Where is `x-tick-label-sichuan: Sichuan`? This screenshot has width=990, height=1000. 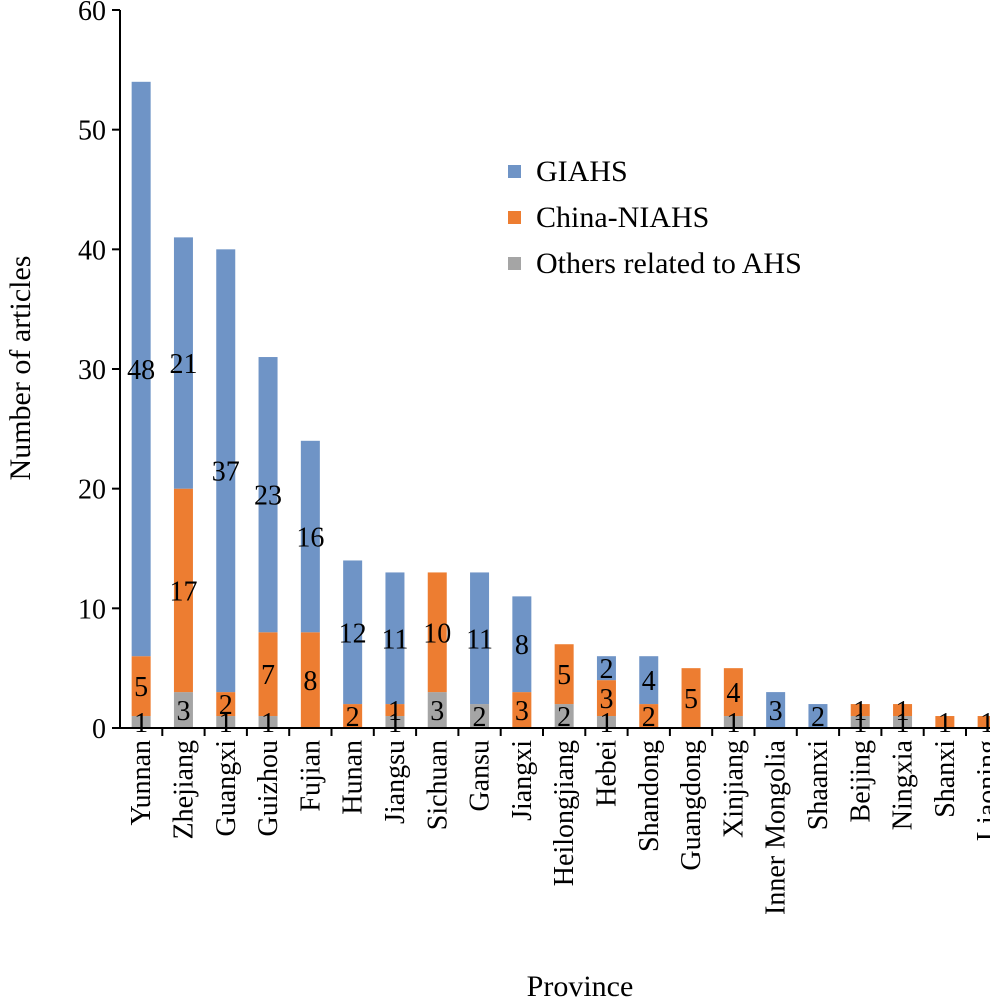
x-tick-label-sichuan: Sichuan is located at coordinates (437, 785).